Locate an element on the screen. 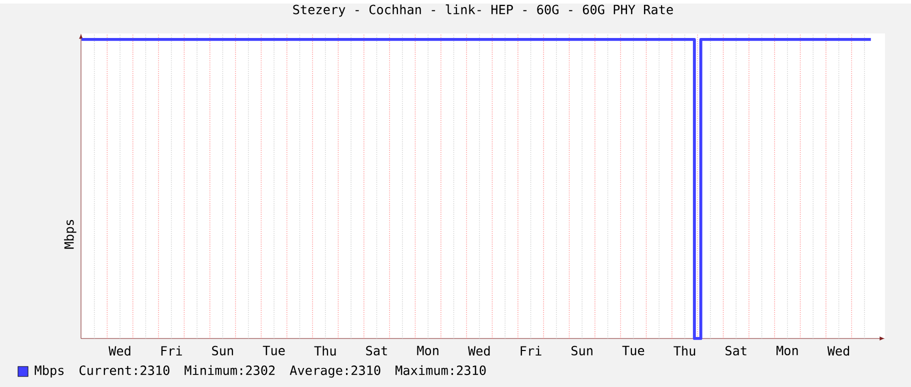 The width and height of the screenshot is (911, 387). chart-title: Stezery - Cochhan - link- HEP - 60G - 60G PHY Rate is located at coordinates (483, 10).